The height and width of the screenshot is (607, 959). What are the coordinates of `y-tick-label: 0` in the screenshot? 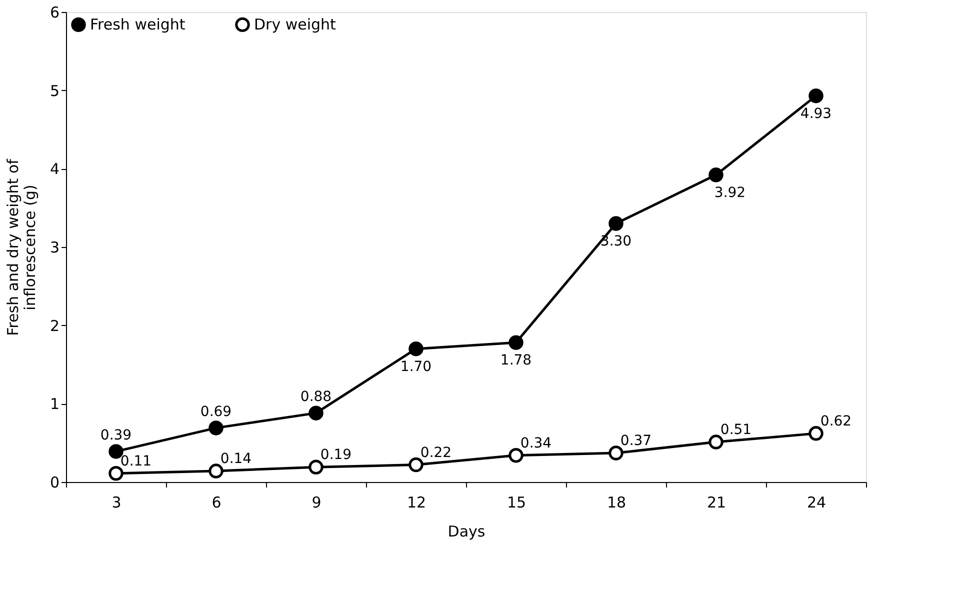 It's located at (55, 483).